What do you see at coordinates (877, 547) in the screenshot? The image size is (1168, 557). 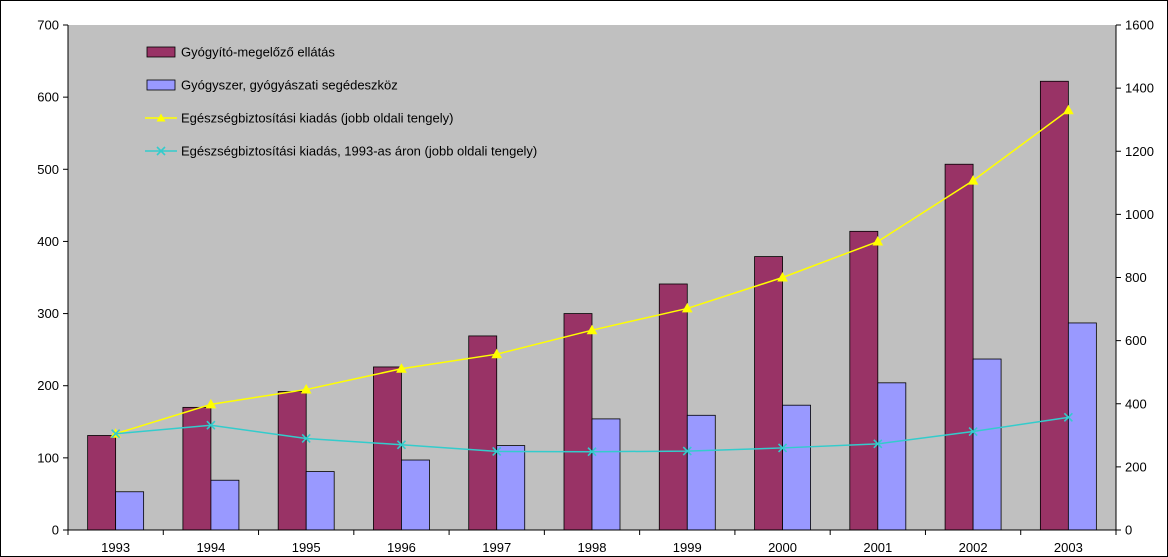 I see `x-tick-label: 2001` at bounding box center [877, 547].